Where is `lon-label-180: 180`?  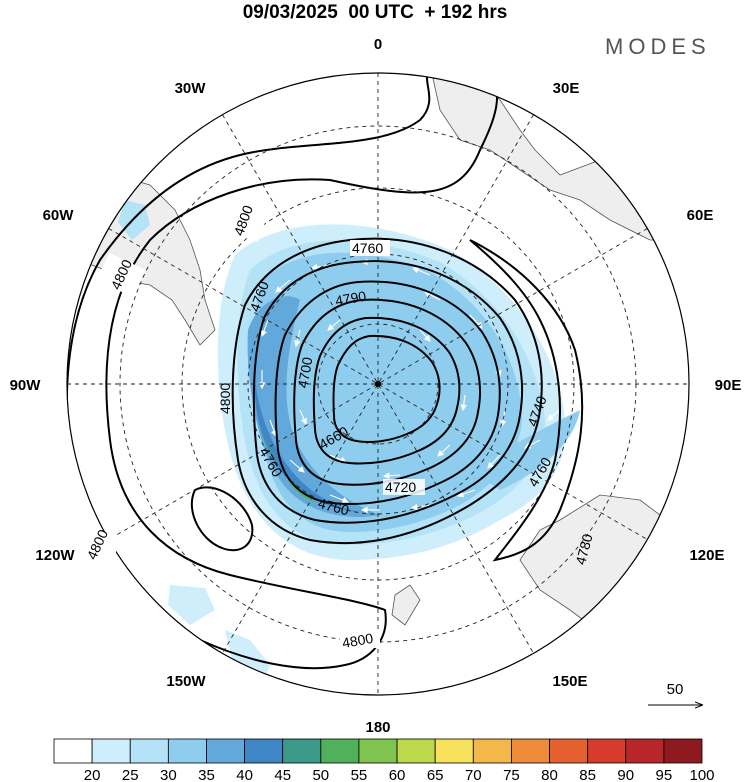 lon-label-180: 180 is located at coordinates (377, 727).